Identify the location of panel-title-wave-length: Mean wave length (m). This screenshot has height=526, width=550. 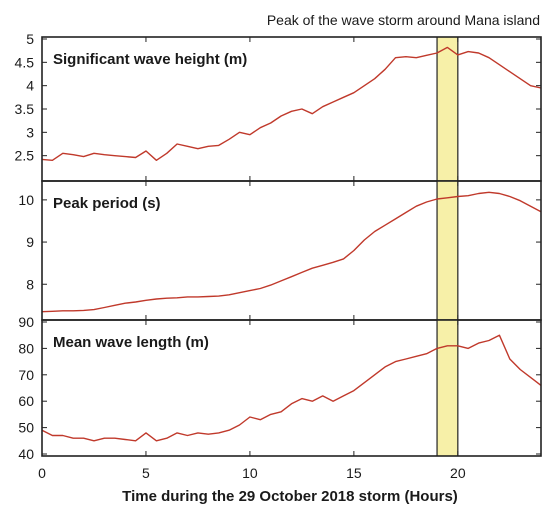
(131, 342).